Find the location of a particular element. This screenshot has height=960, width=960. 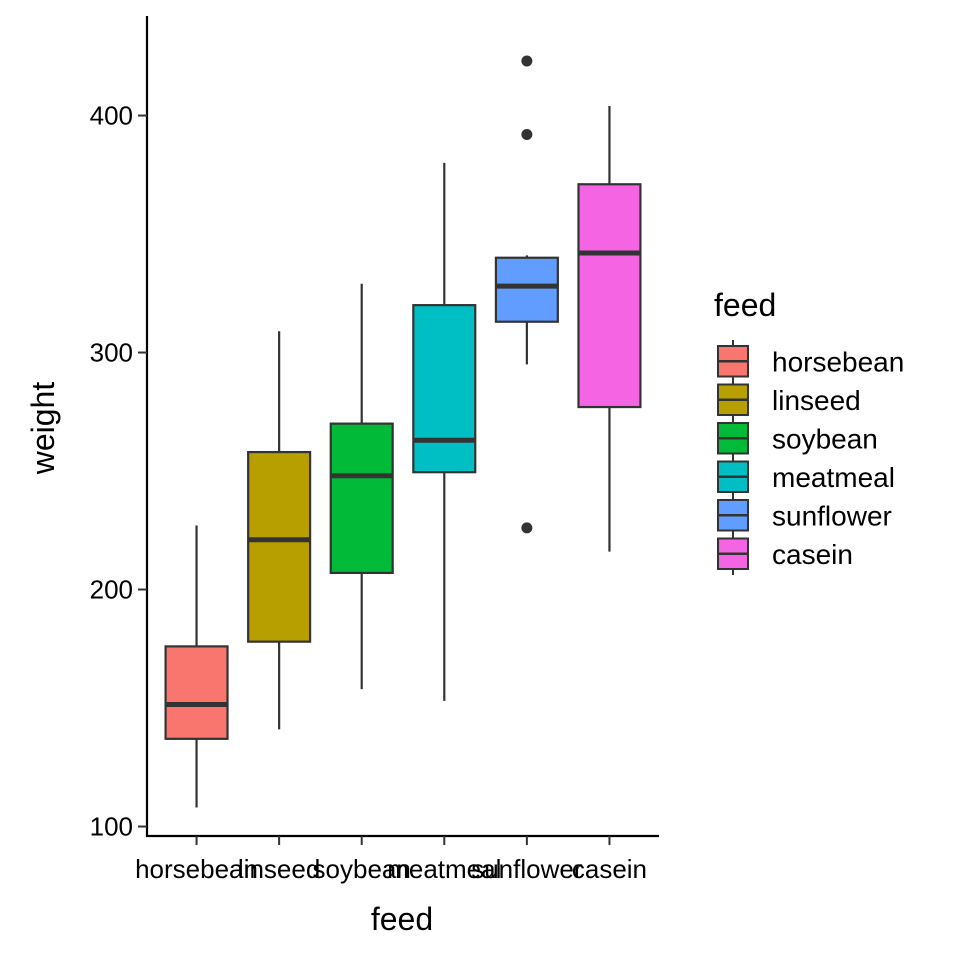

legend-item-sunflower: sunflower is located at coordinates (804, 515).